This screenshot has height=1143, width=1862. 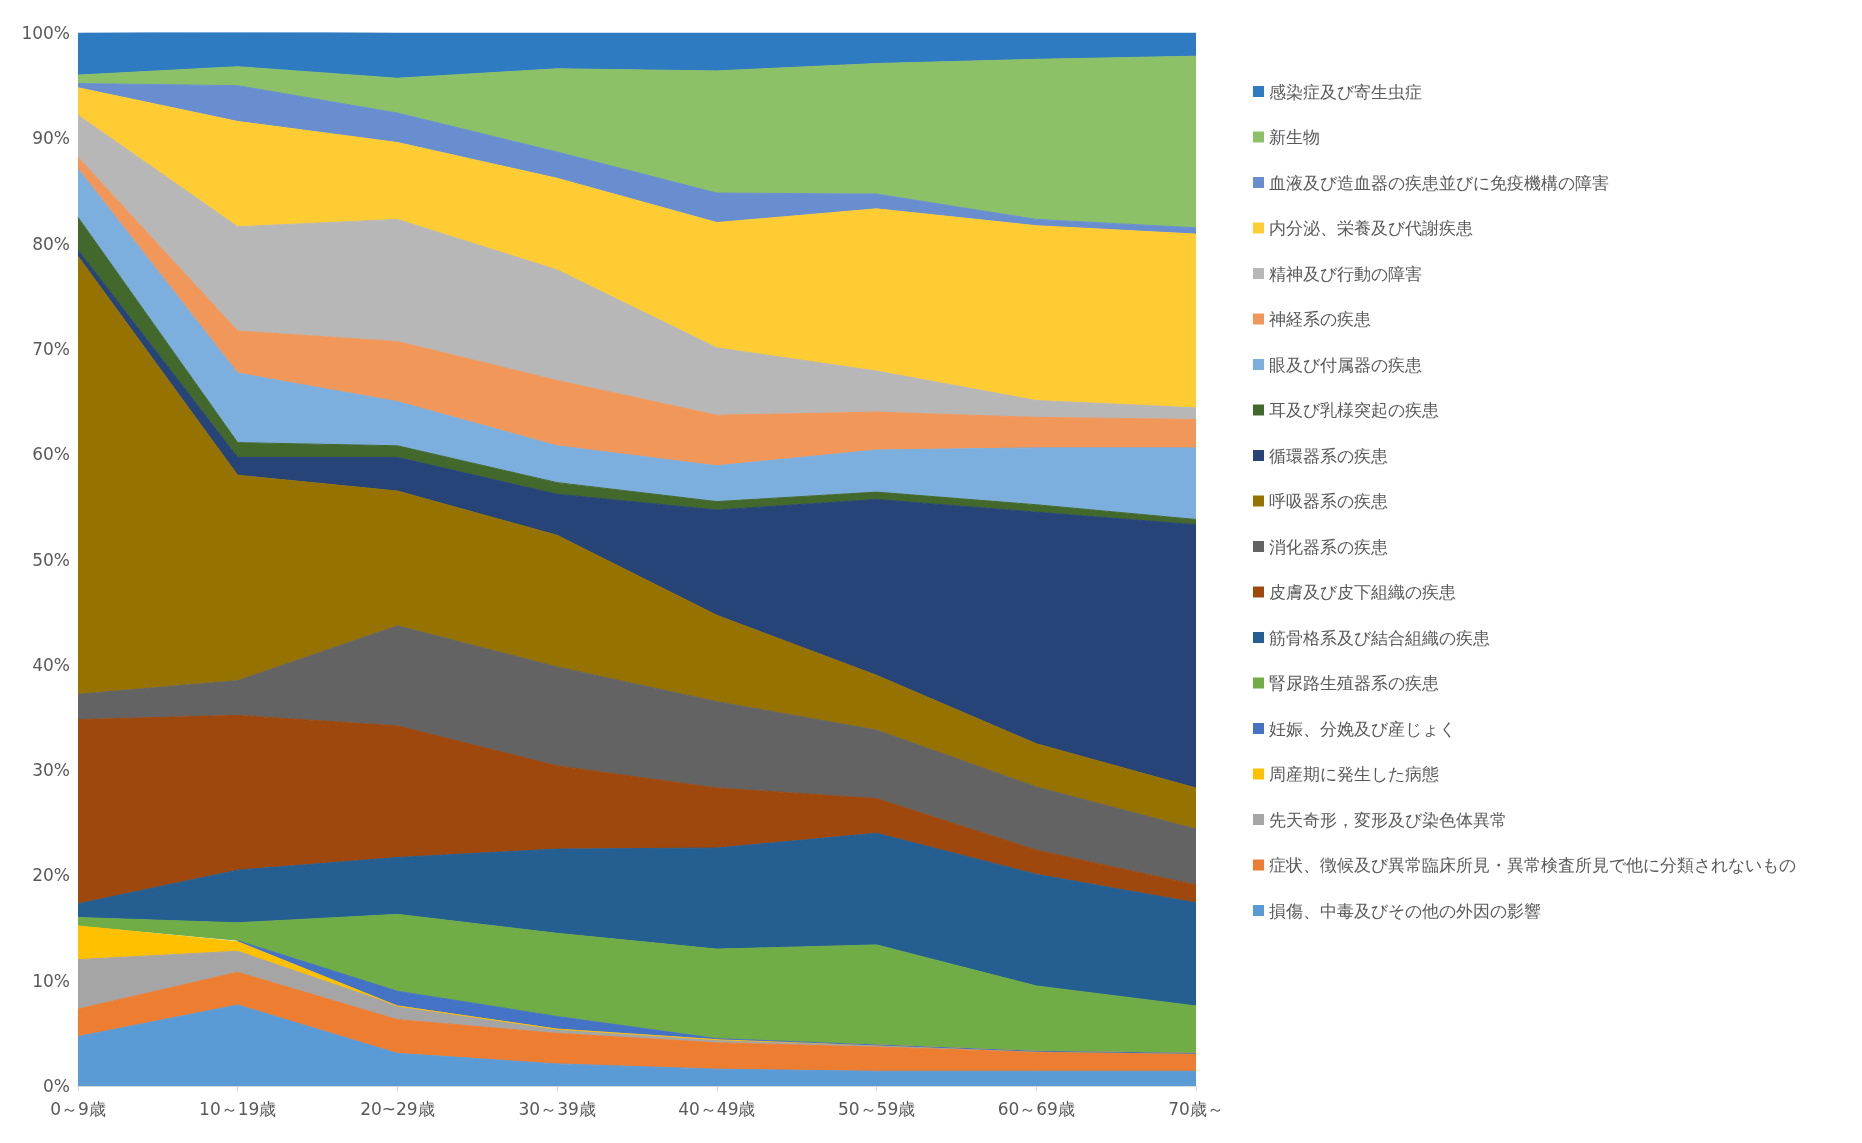 What do you see at coordinates (1354, 774) in the screenshot?
I see `legend-label: 周産期に発生した病態` at bounding box center [1354, 774].